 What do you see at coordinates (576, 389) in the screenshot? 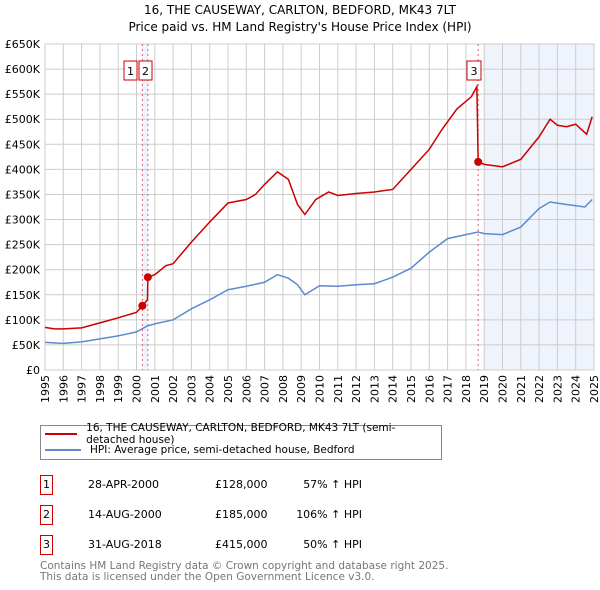
I see `x-tick-label: 2024` at bounding box center [576, 389].